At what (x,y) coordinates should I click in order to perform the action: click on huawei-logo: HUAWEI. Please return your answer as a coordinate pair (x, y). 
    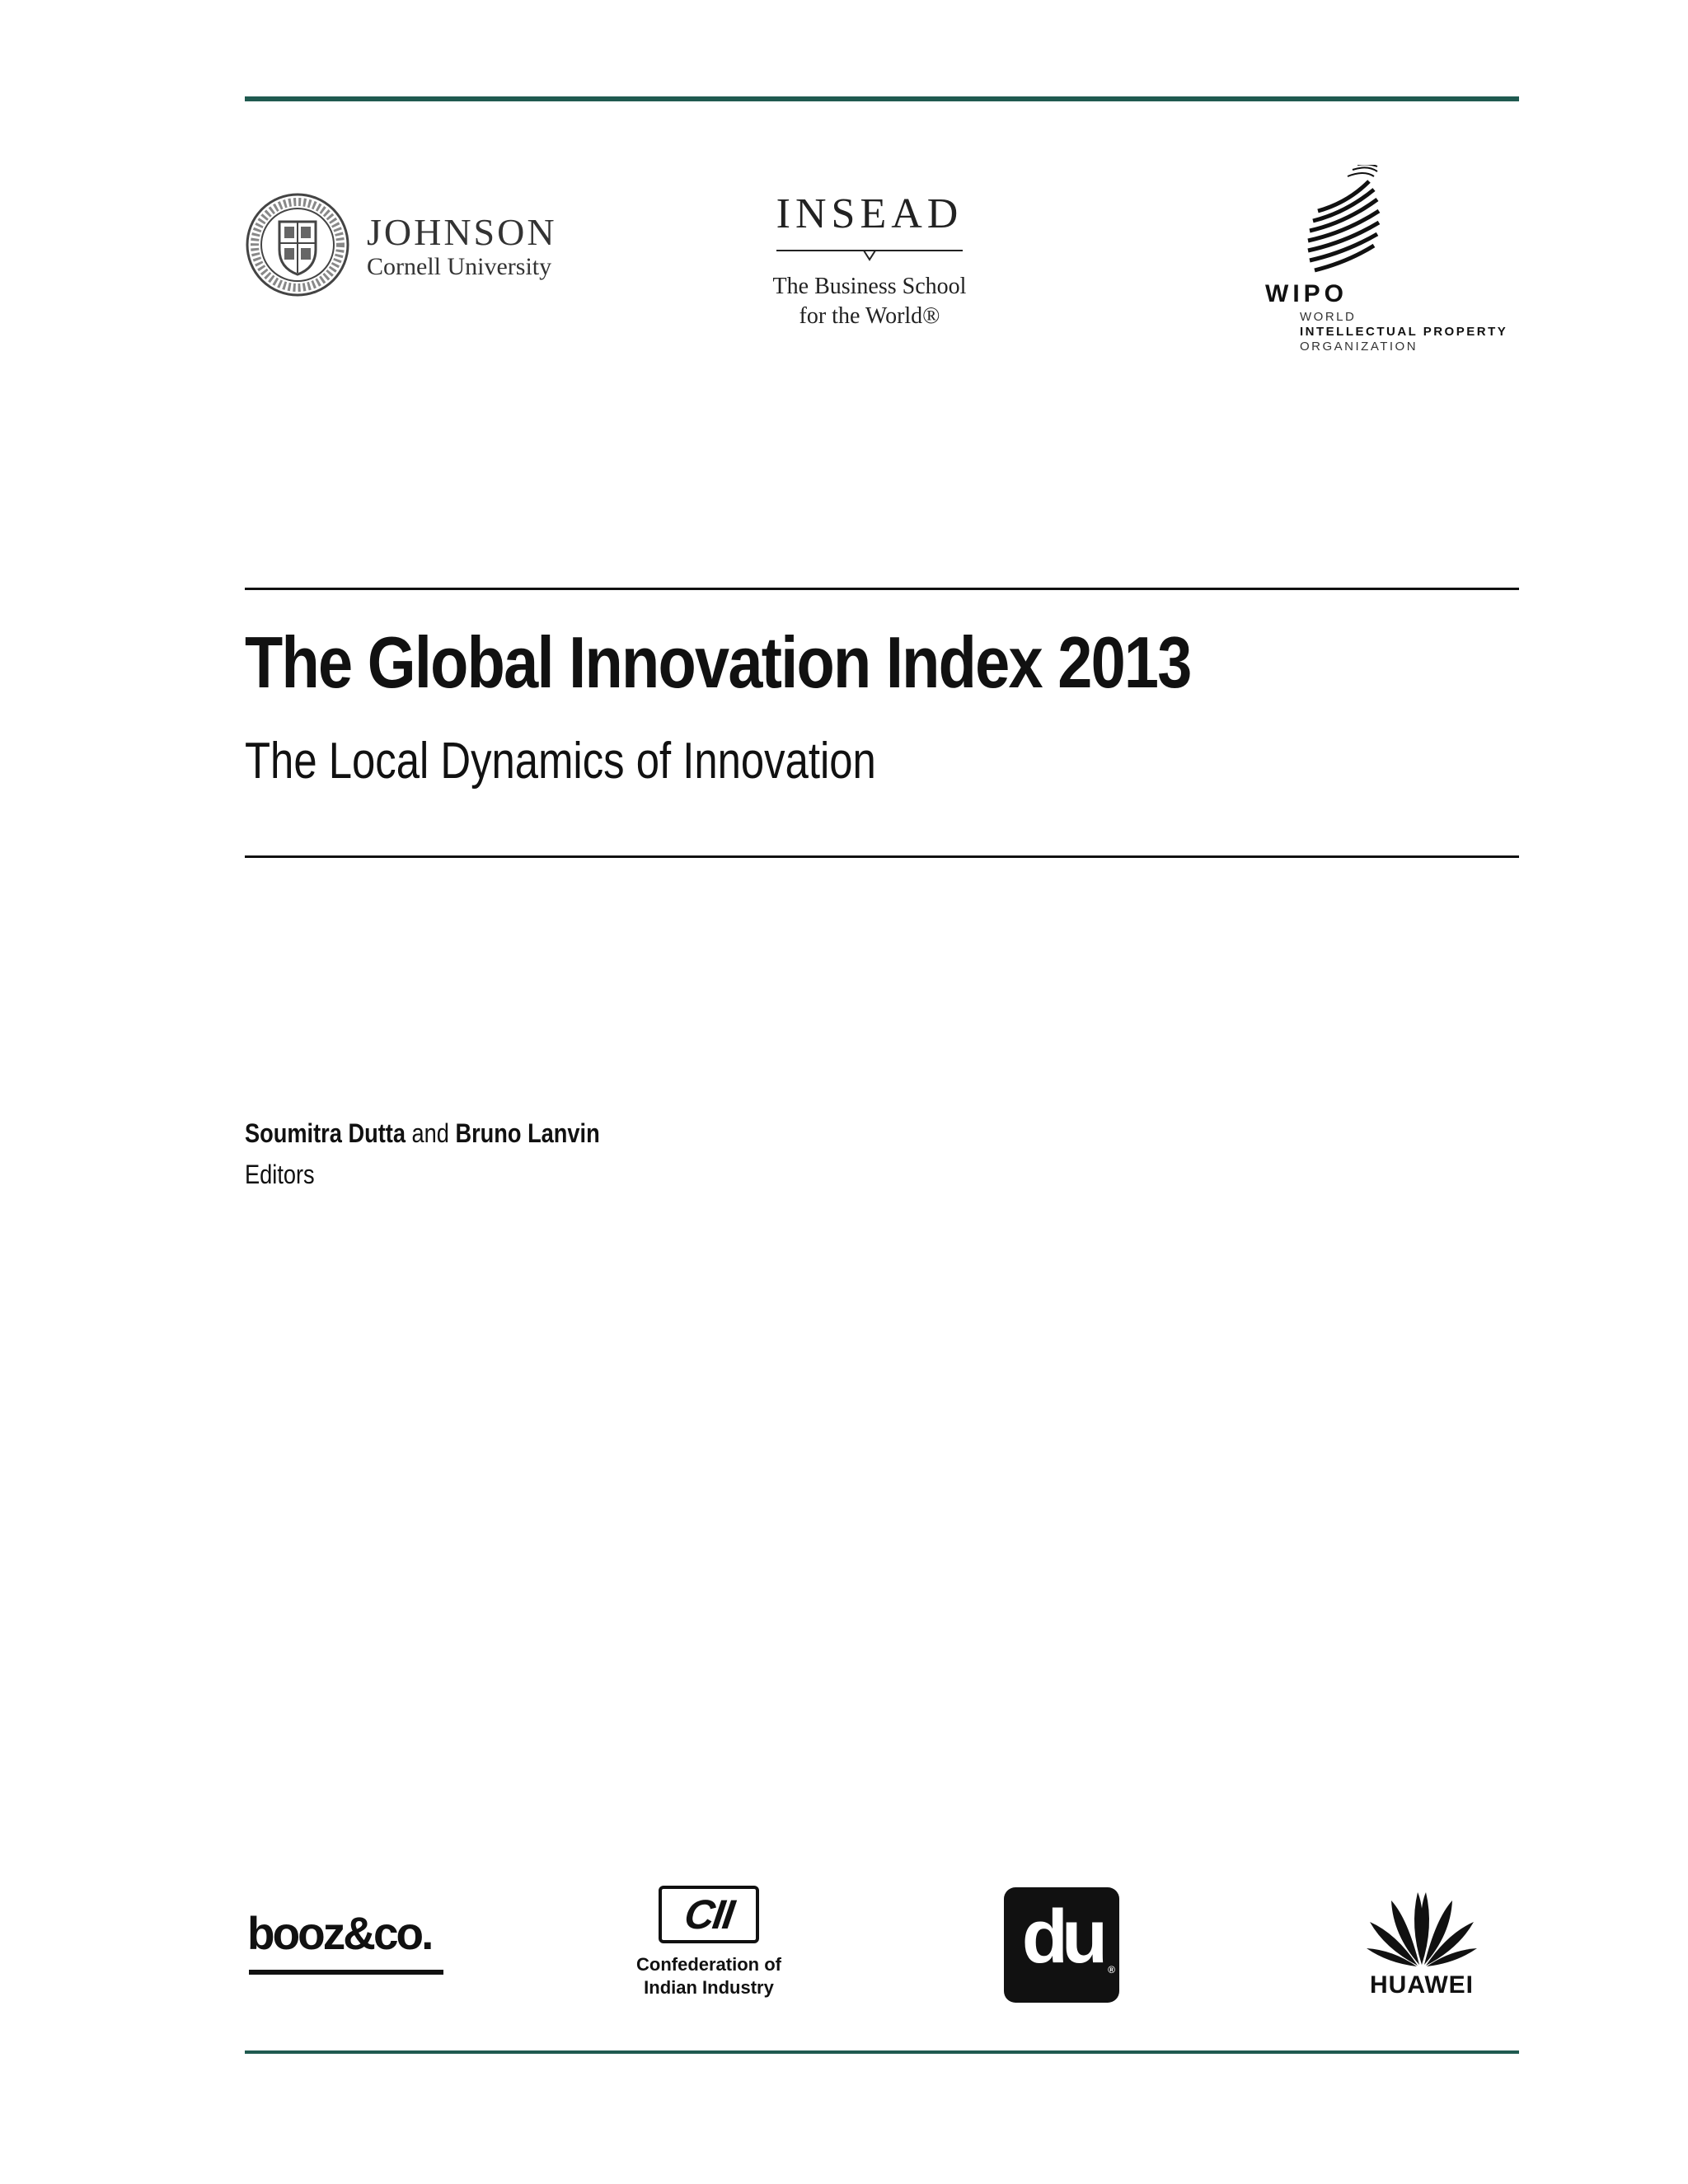
    Looking at the image, I should click on (1422, 1947).